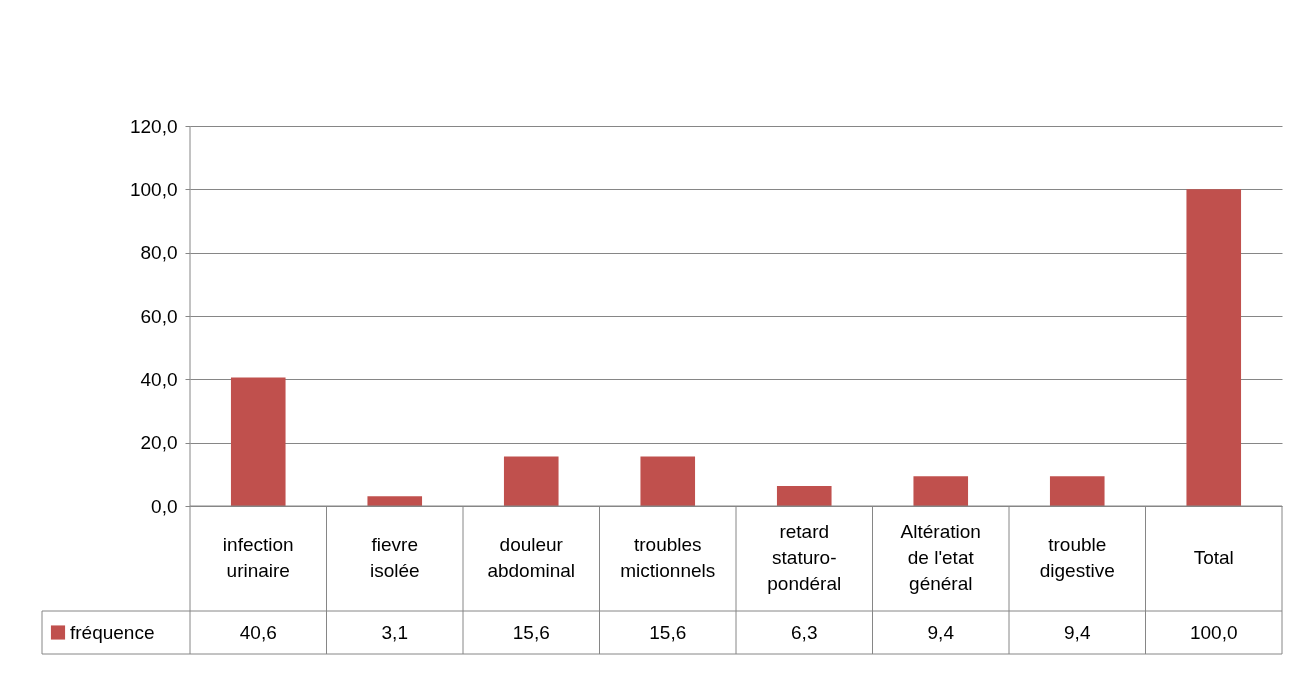 Image resolution: width=1299 pixels, height=686 pixels. What do you see at coordinates (804, 557) in the screenshot?
I see `x-tick-label: retard staturo-pondéral` at bounding box center [804, 557].